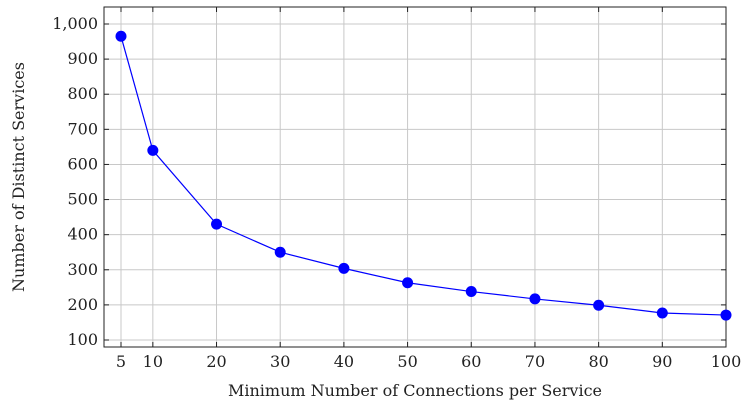  What do you see at coordinates (344, 361) in the screenshot?
I see `x-tick-label: 40` at bounding box center [344, 361].